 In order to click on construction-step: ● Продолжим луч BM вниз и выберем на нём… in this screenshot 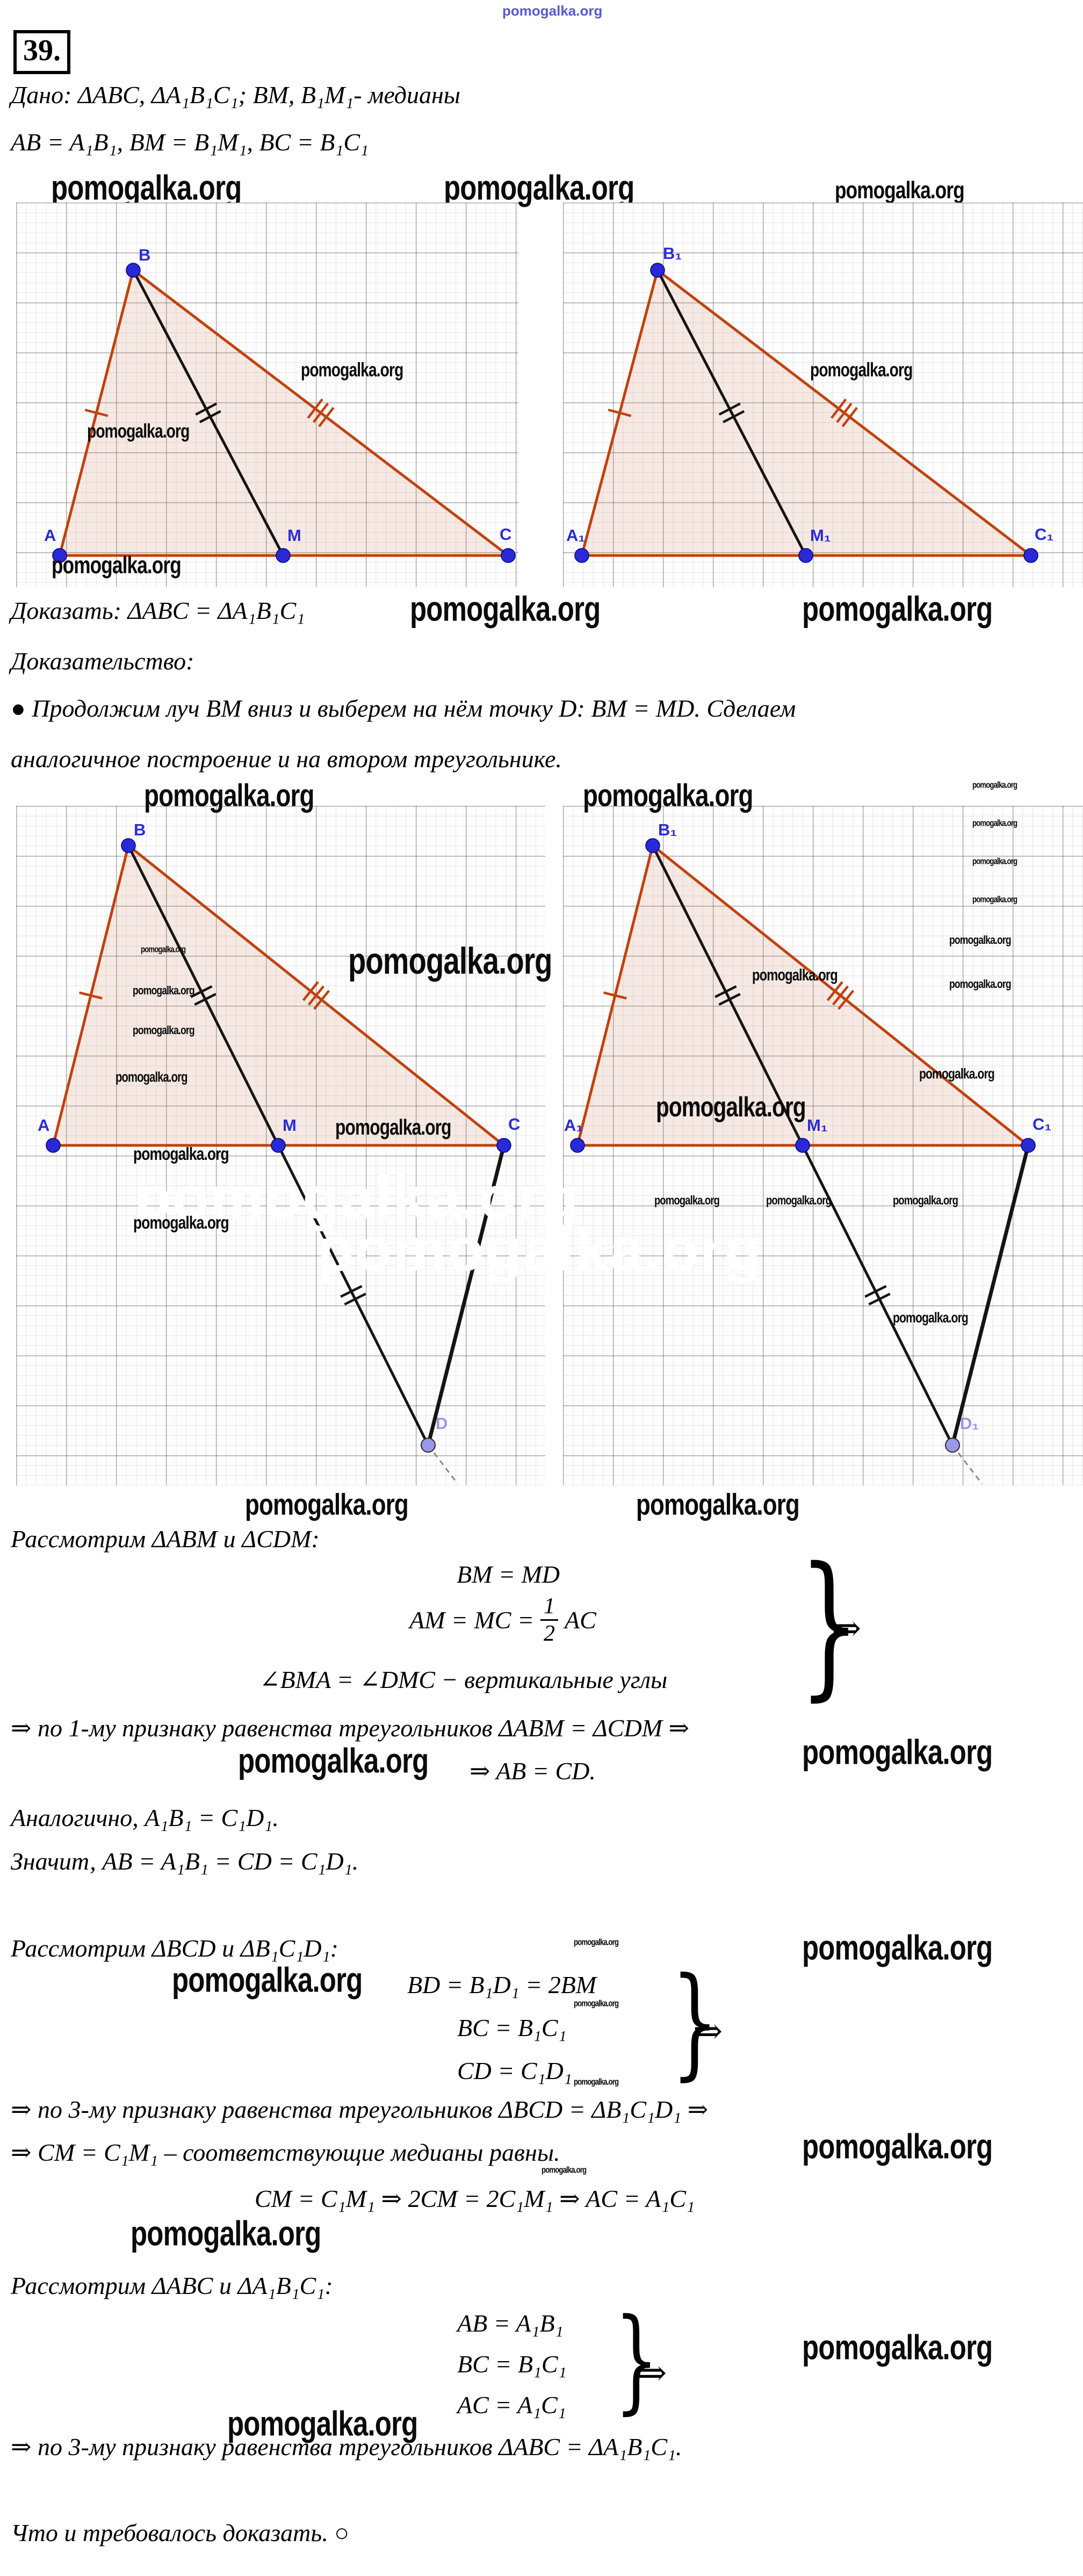, I will do `click(403, 734)`.